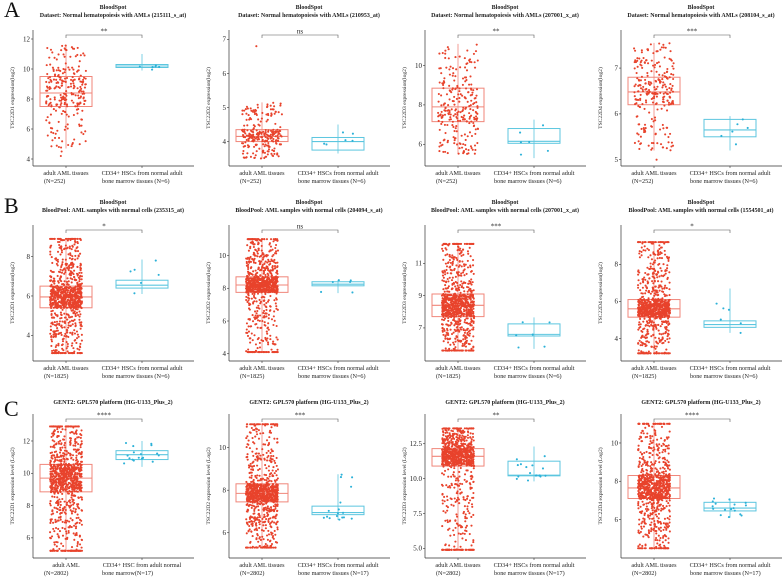 Image resolution: width=784 pixels, height=584 pixels. Describe the element at coordinates (534, 139) in the screenshot. I see `hsc-group` at that location.